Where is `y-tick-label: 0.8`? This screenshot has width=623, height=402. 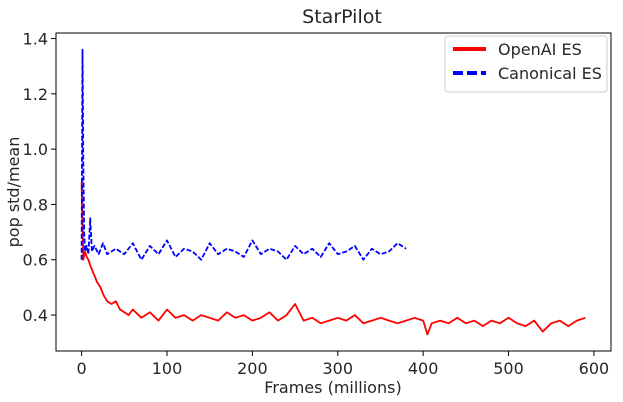
y-tick-label: 0.8 is located at coordinates (35, 204).